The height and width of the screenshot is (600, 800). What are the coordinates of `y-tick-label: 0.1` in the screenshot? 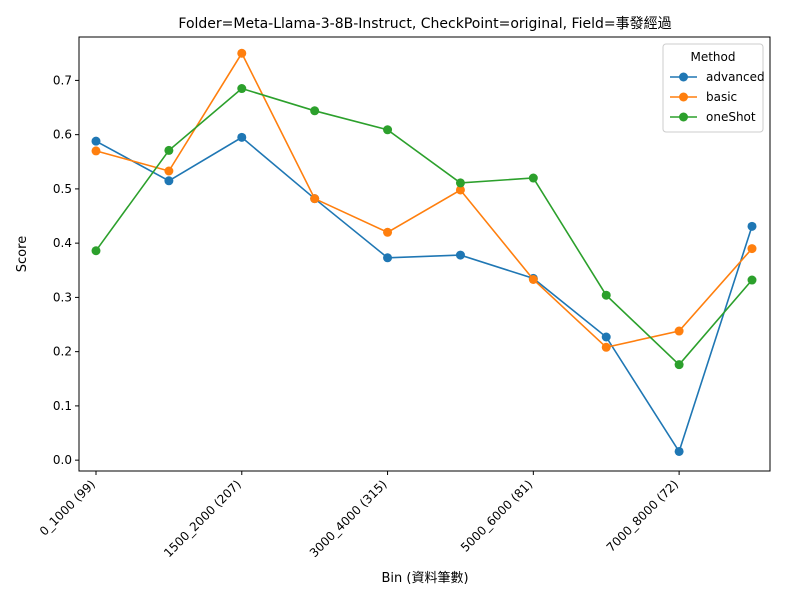 It's located at (62, 406).